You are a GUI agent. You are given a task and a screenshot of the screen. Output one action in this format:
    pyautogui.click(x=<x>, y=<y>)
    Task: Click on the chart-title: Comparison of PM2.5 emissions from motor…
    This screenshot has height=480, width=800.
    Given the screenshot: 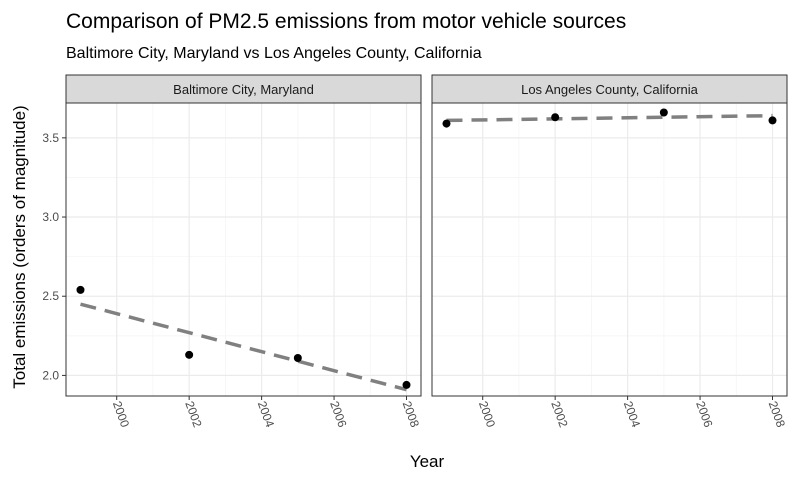 What is the action you would take?
    pyautogui.click(x=346, y=21)
    